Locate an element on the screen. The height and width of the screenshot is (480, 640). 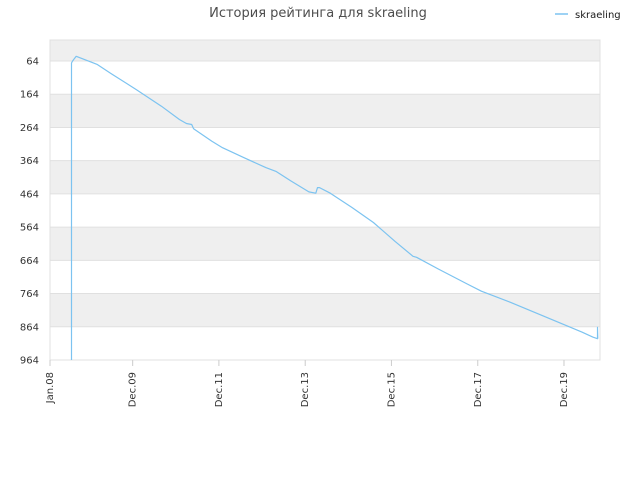
x-tick-label: Dec.09 is located at coordinates (133, 389).